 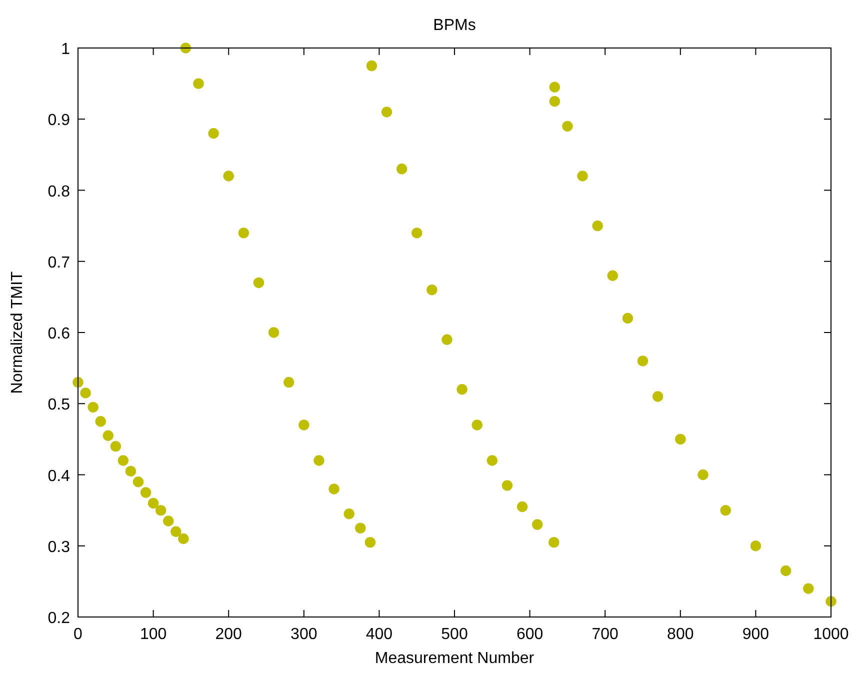 I want to click on x-tick-label: 400, so click(x=379, y=634).